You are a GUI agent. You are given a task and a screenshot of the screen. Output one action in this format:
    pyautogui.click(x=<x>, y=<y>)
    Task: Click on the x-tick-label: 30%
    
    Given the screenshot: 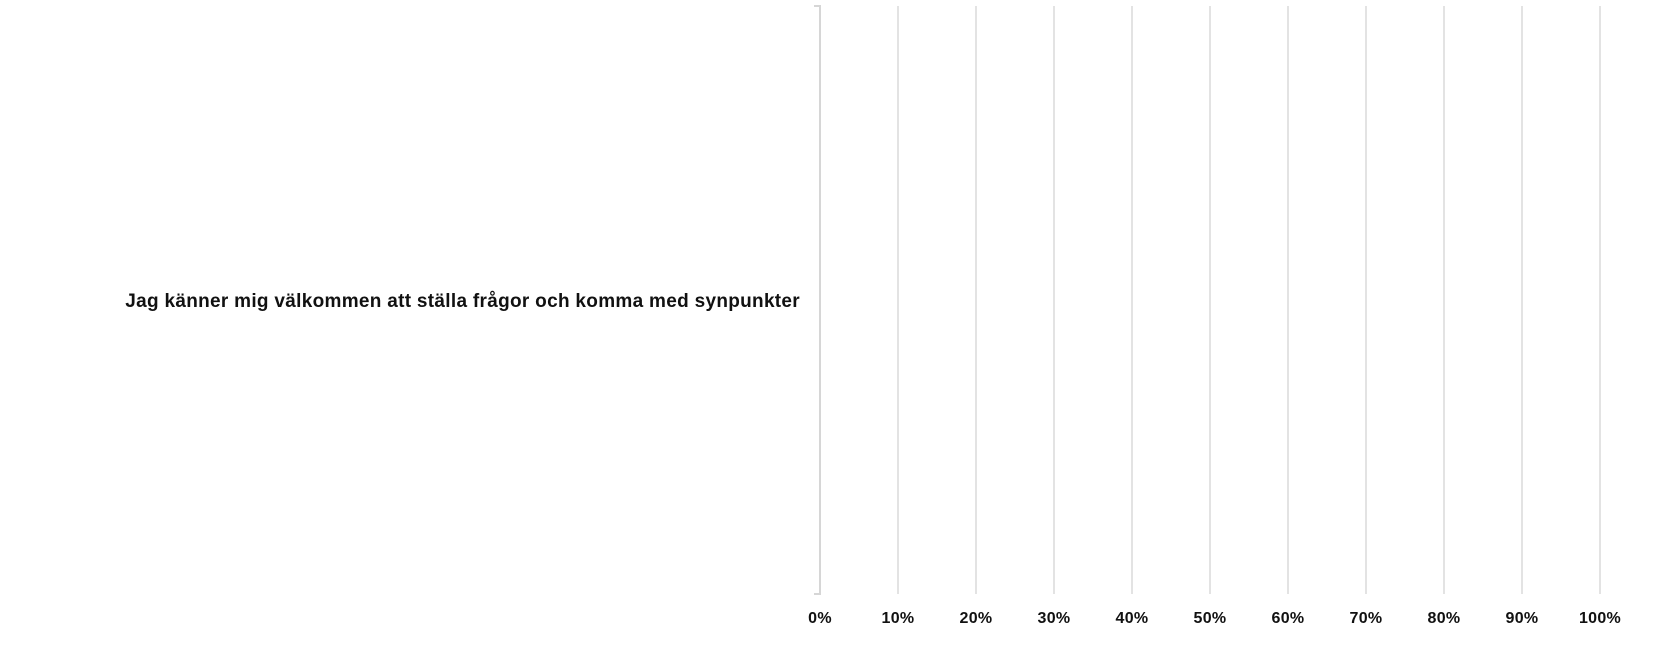 What is the action you would take?
    pyautogui.click(x=1054, y=618)
    